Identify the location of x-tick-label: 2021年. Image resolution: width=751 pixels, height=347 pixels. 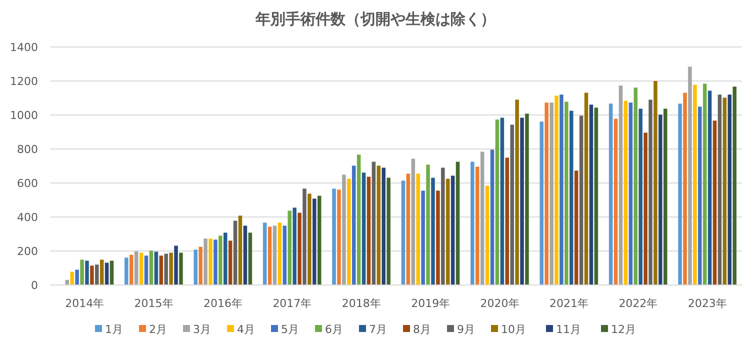
(569, 303).